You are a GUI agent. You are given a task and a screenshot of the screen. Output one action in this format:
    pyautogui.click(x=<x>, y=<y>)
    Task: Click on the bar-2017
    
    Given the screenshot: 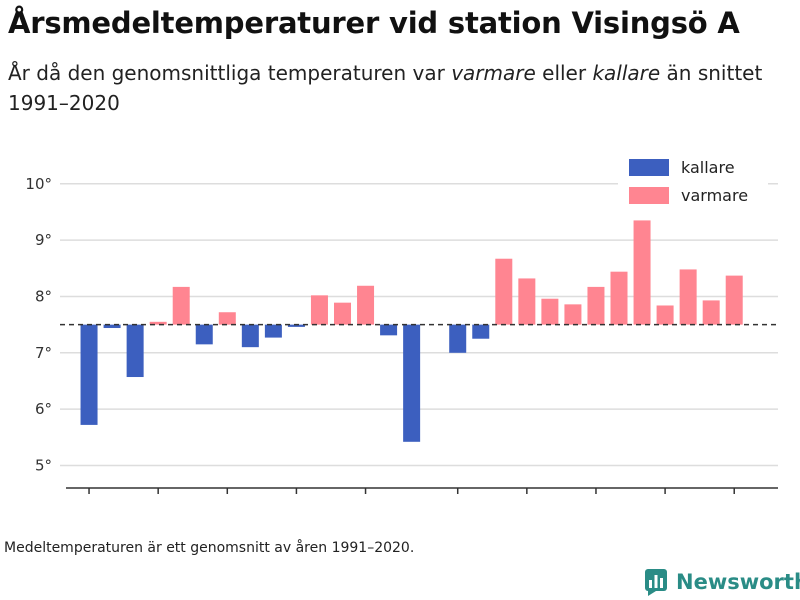 What is the action you would take?
    pyautogui.click(x=573, y=314)
    